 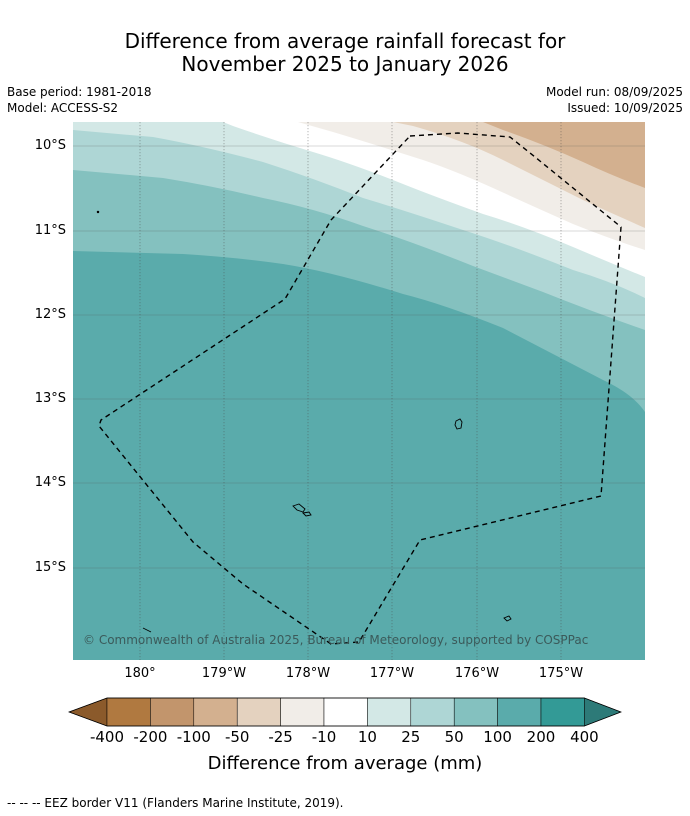 I want to click on lon-tick-178w: 178°W, so click(x=308, y=673).